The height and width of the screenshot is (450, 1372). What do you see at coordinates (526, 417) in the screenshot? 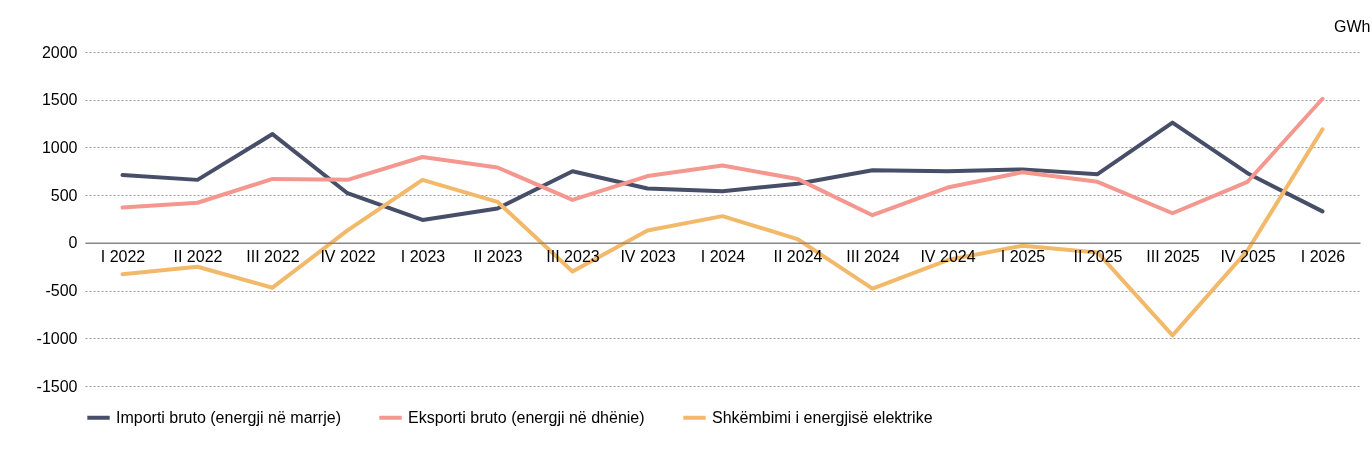
I see `legend-label: Eksporti bruto (energji në dhënie)` at bounding box center [526, 417].